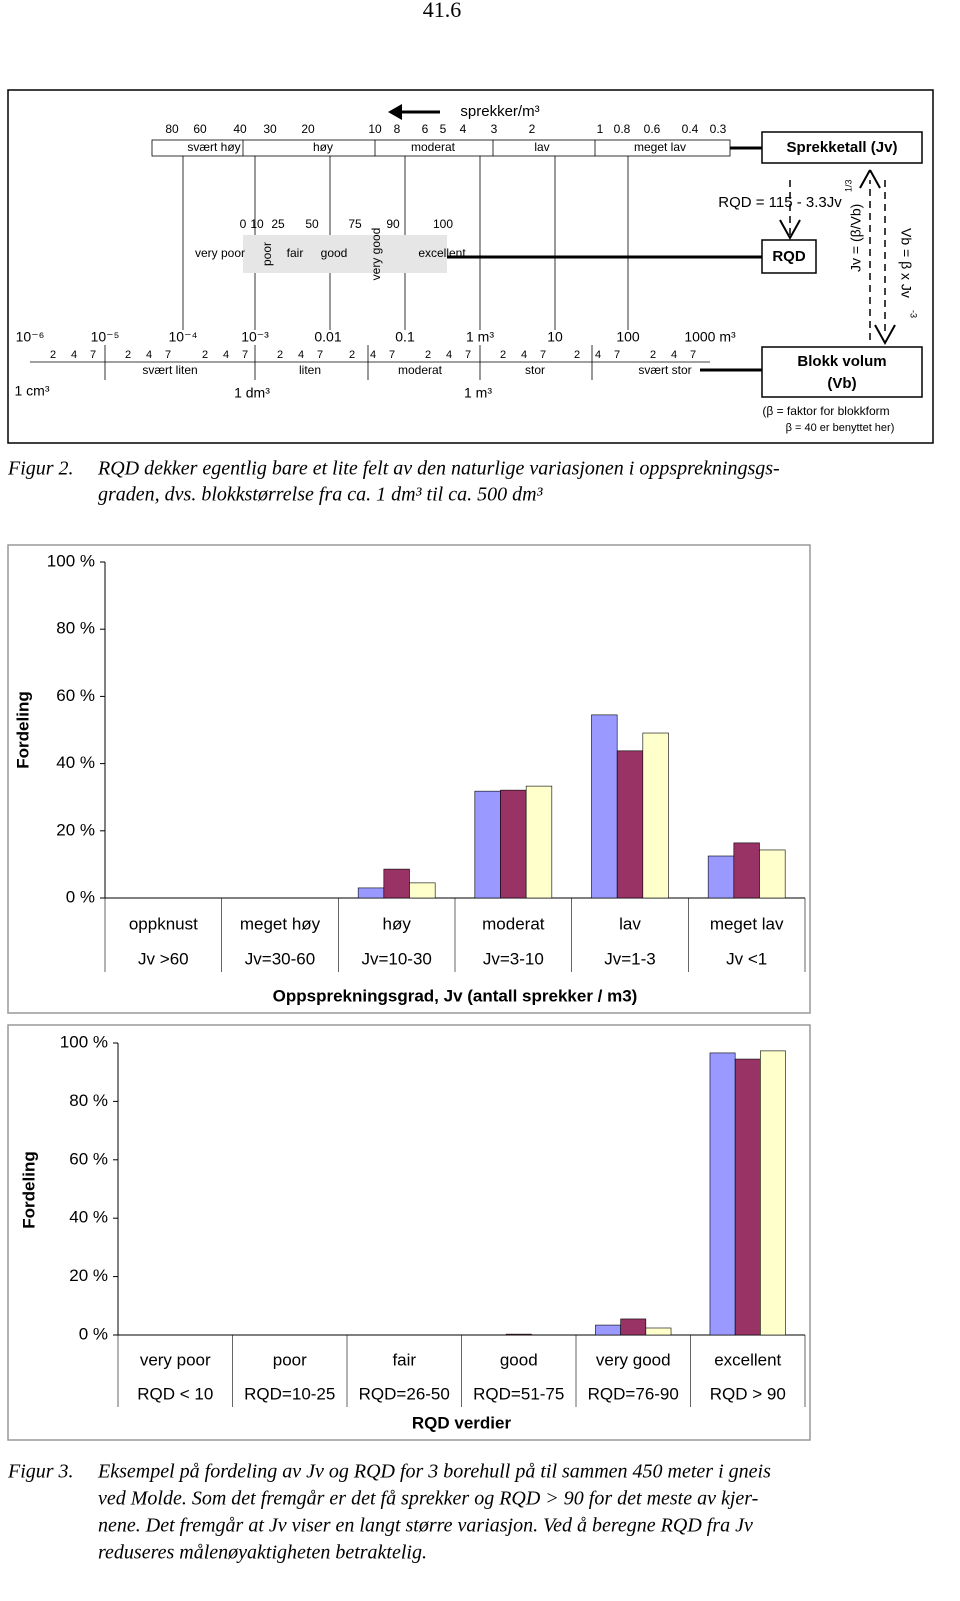 The width and height of the screenshot is (960, 1601). Describe the element at coordinates (443, 129) in the screenshot. I see `jv-value: 5` at that location.